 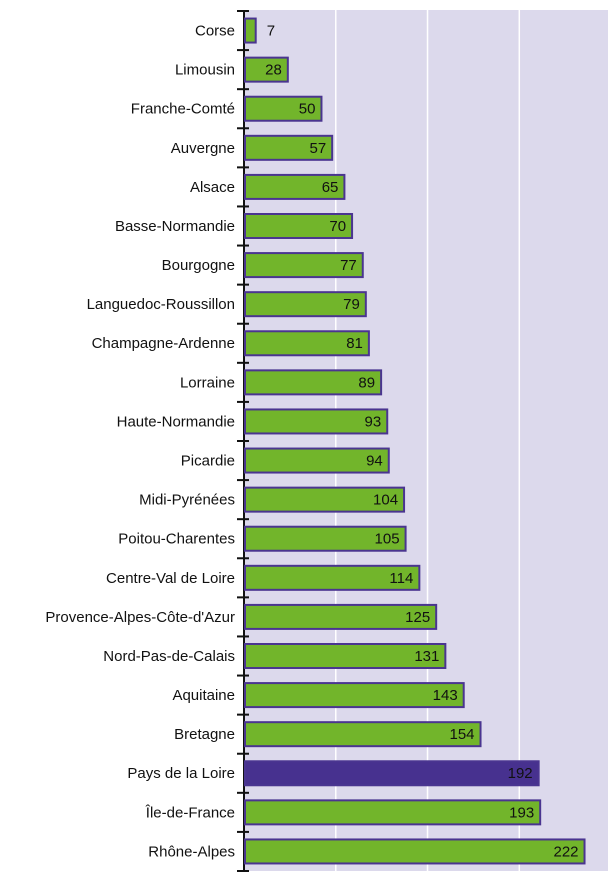 I want to click on value-label: 28, so click(x=273, y=70).